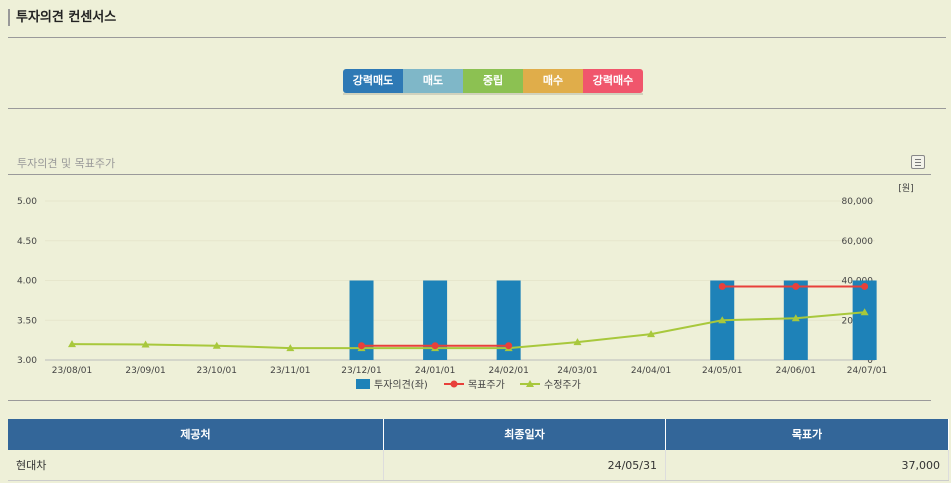 The width and height of the screenshot is (951, 483). I want to click on cell-last-date: 24/05/31, so click(525, 465).